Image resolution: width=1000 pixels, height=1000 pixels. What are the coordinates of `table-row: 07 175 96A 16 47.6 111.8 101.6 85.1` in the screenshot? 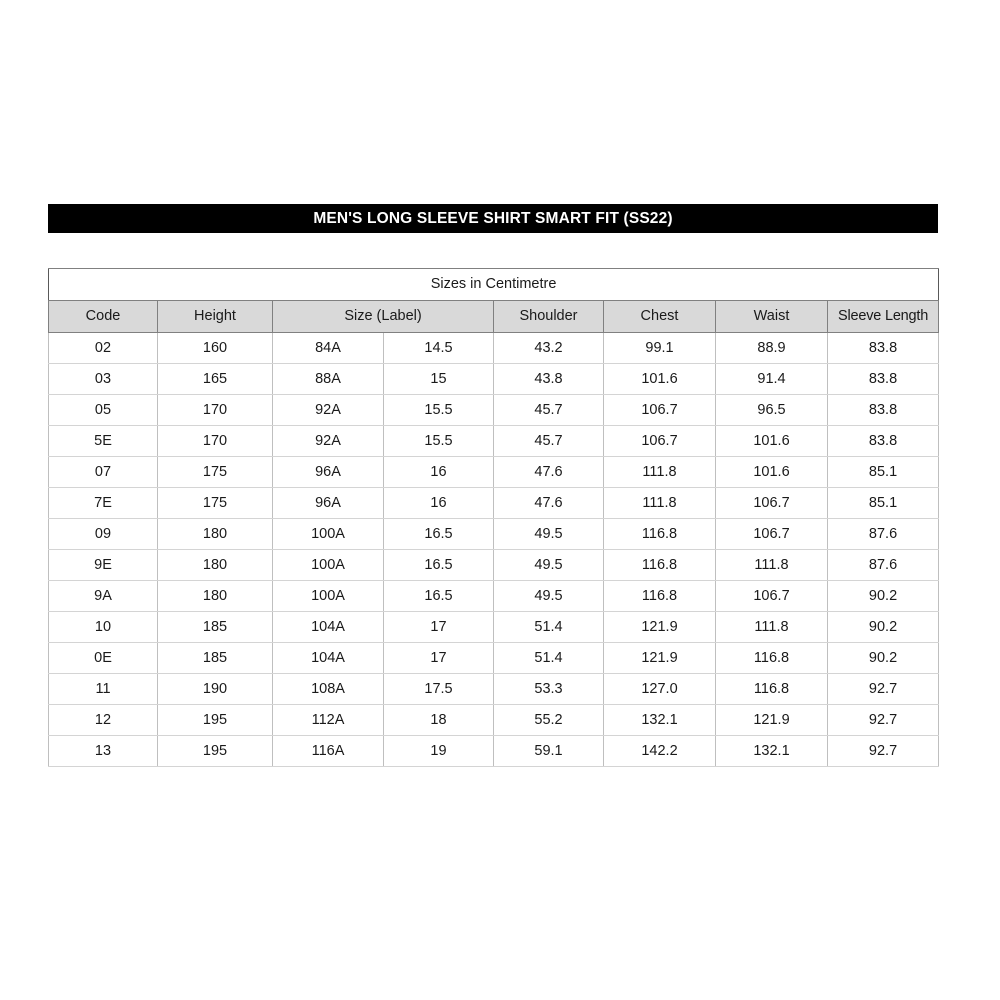 It's located at (494, 472).